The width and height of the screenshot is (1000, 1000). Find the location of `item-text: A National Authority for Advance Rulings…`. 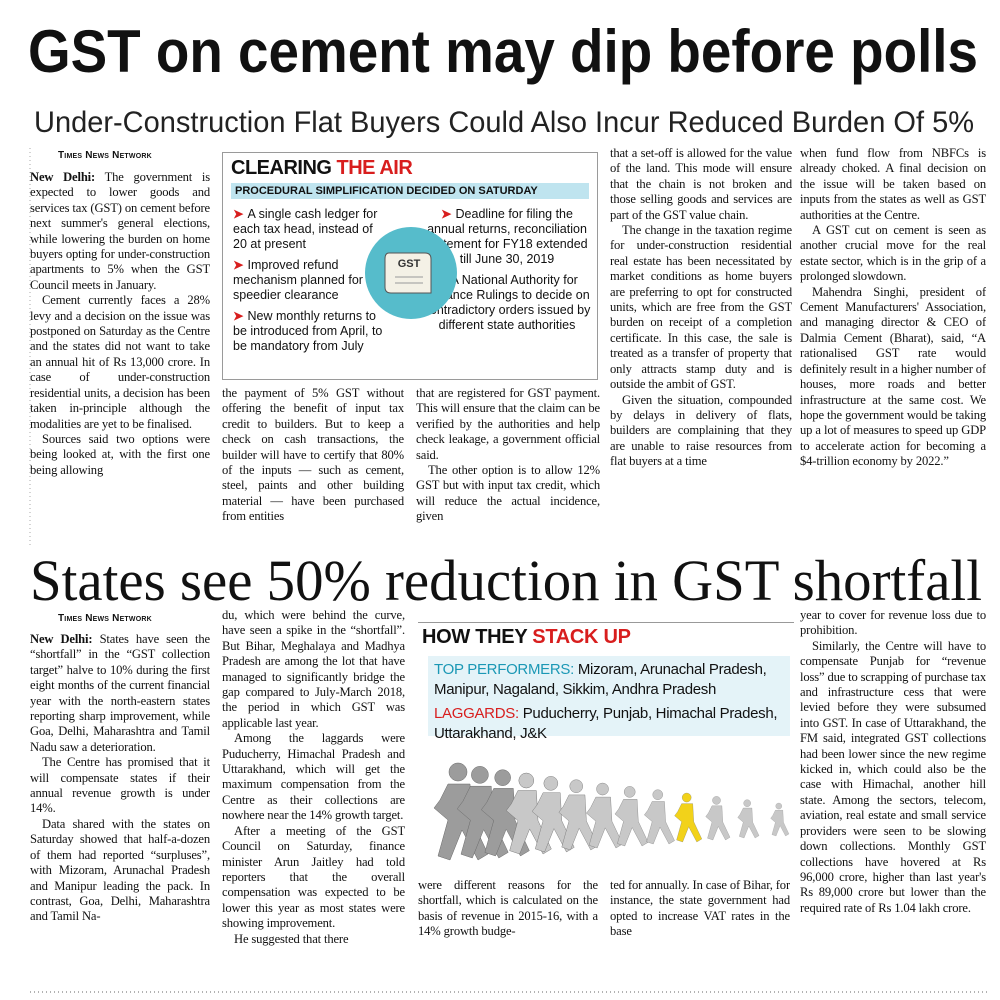

item-text: A National Authority for Advance Rulings… is located at coordinates (507, 302).